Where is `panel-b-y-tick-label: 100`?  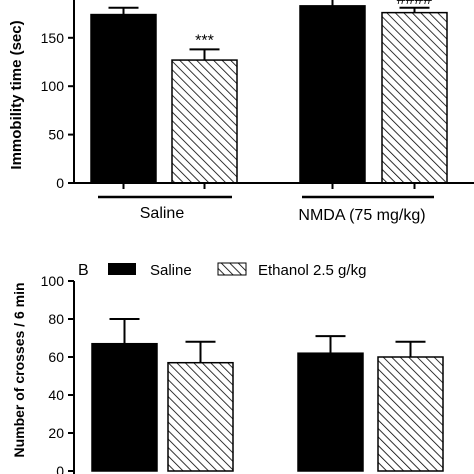 panel-b-y-tick-label: 100 is located at coordinates (53, 281).